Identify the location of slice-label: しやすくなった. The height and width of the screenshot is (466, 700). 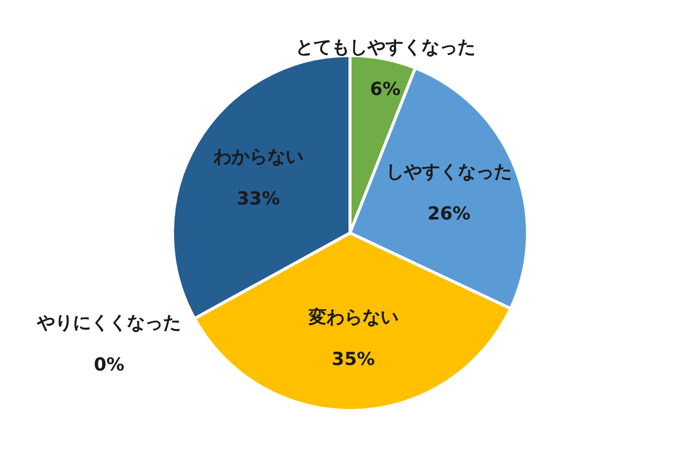
(449, 171).